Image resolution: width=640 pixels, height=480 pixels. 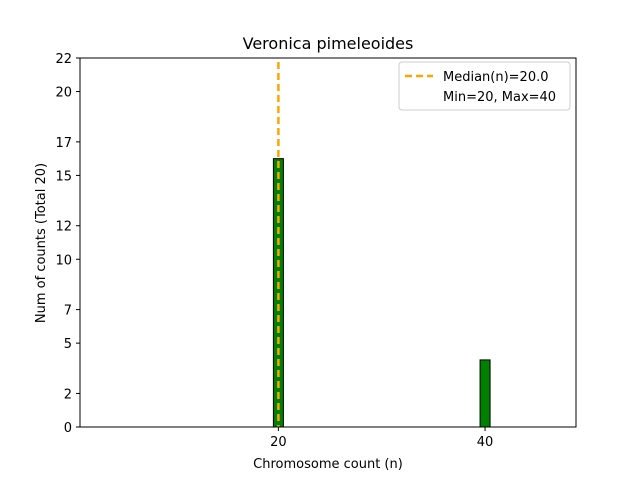 I want to click on legend: Median(n)=20.0 Min=20, Max=40, so click(x=484, y=86).